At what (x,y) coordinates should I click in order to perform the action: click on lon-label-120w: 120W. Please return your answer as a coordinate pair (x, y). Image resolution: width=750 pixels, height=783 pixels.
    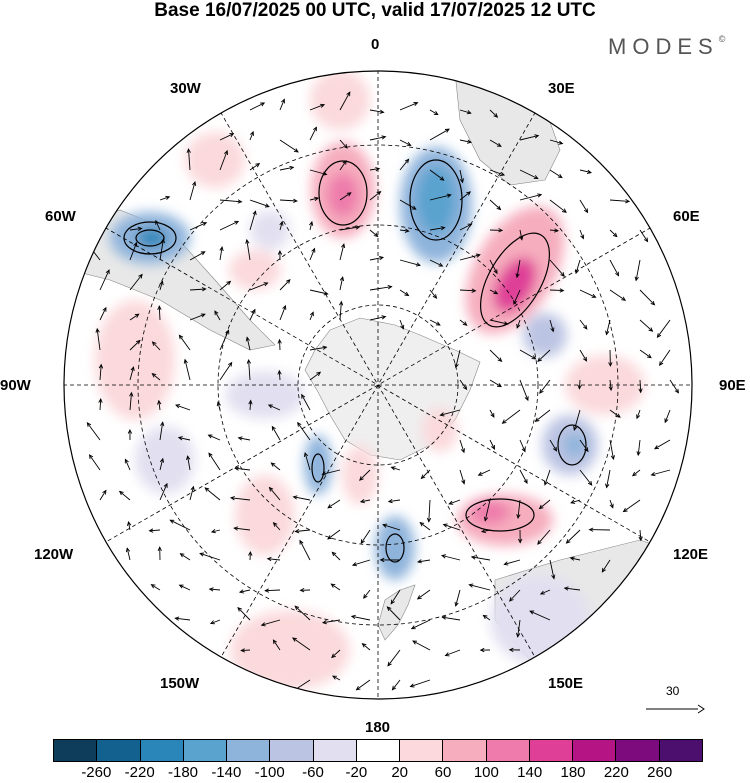
    Looking at the image, I should click on (54, 554).